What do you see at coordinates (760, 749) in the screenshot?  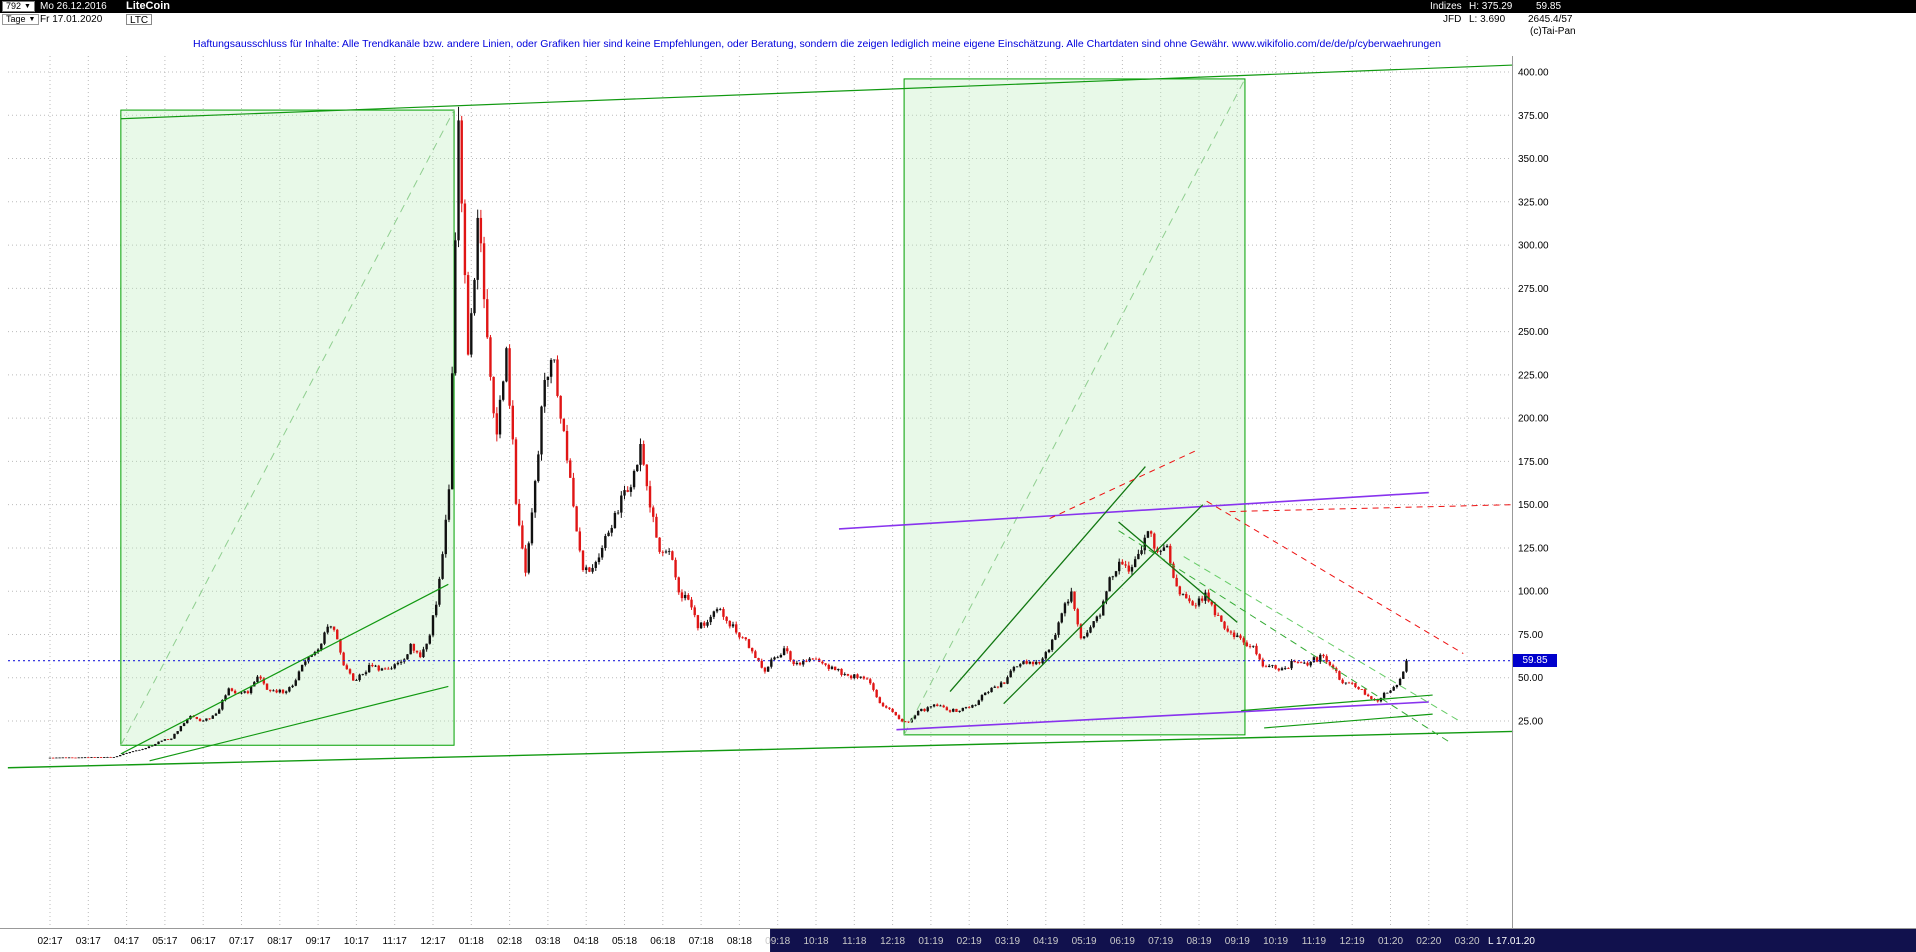 I see `long-term-support-line` at bounding box center [760, 749].